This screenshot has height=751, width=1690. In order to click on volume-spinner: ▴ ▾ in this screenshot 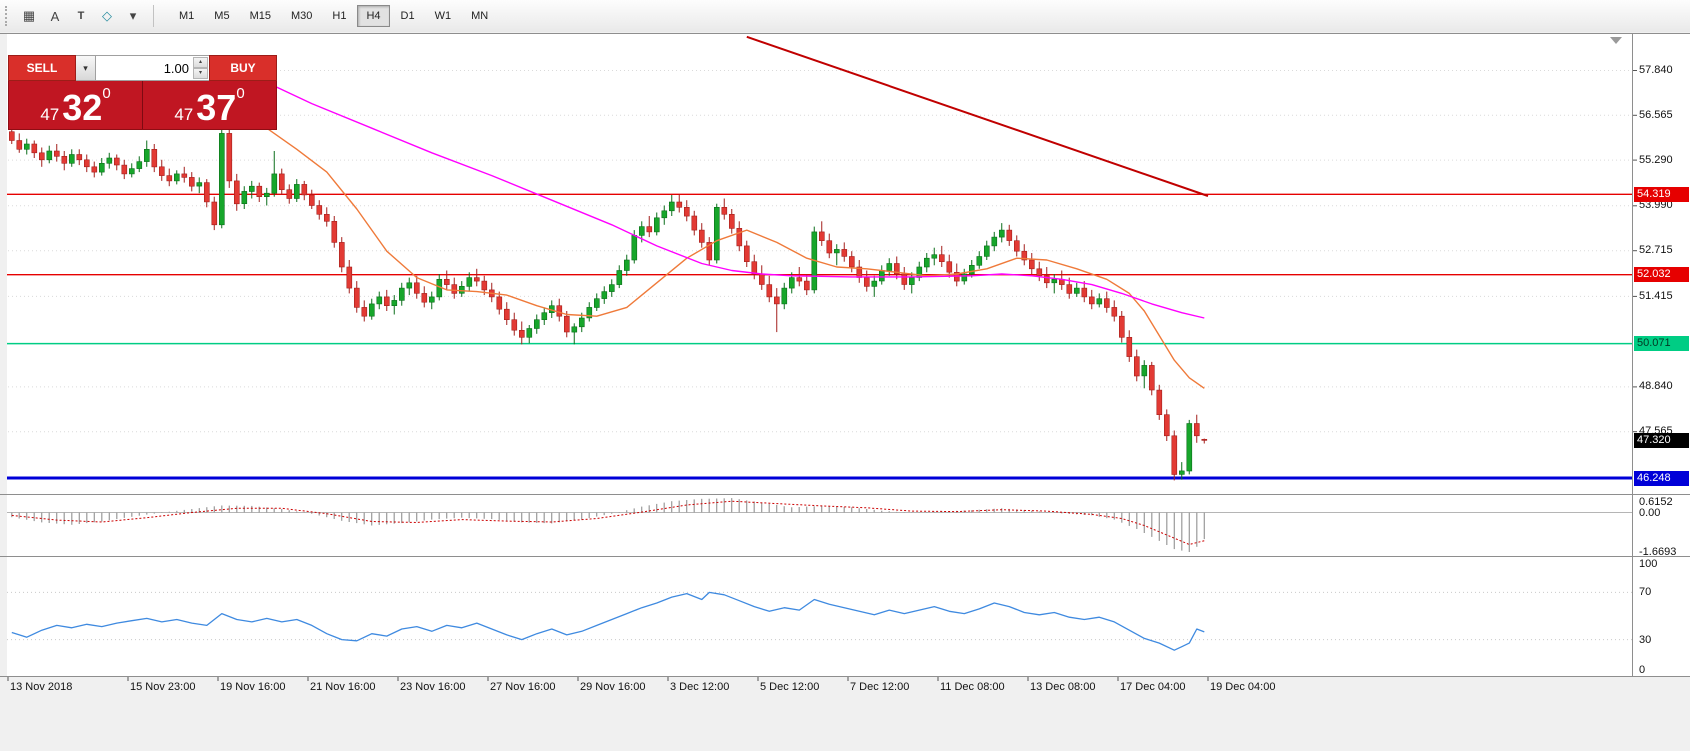, I will do `click(200, 68)`.